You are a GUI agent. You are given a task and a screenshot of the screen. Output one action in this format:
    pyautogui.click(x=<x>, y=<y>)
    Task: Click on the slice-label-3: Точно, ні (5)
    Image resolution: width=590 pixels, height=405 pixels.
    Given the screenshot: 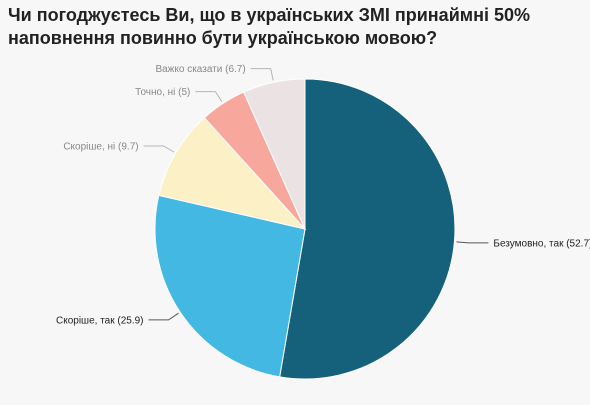 What is the action you would take?
    pyautogui.click(x=162, y=92)
    